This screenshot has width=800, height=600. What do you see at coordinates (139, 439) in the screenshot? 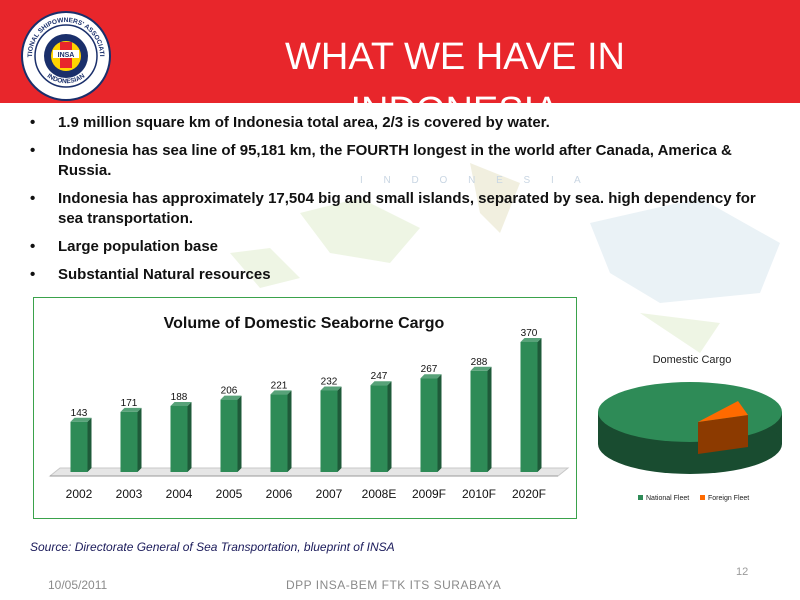
I see `bar-side-2003` at bounding box center [139, 439].